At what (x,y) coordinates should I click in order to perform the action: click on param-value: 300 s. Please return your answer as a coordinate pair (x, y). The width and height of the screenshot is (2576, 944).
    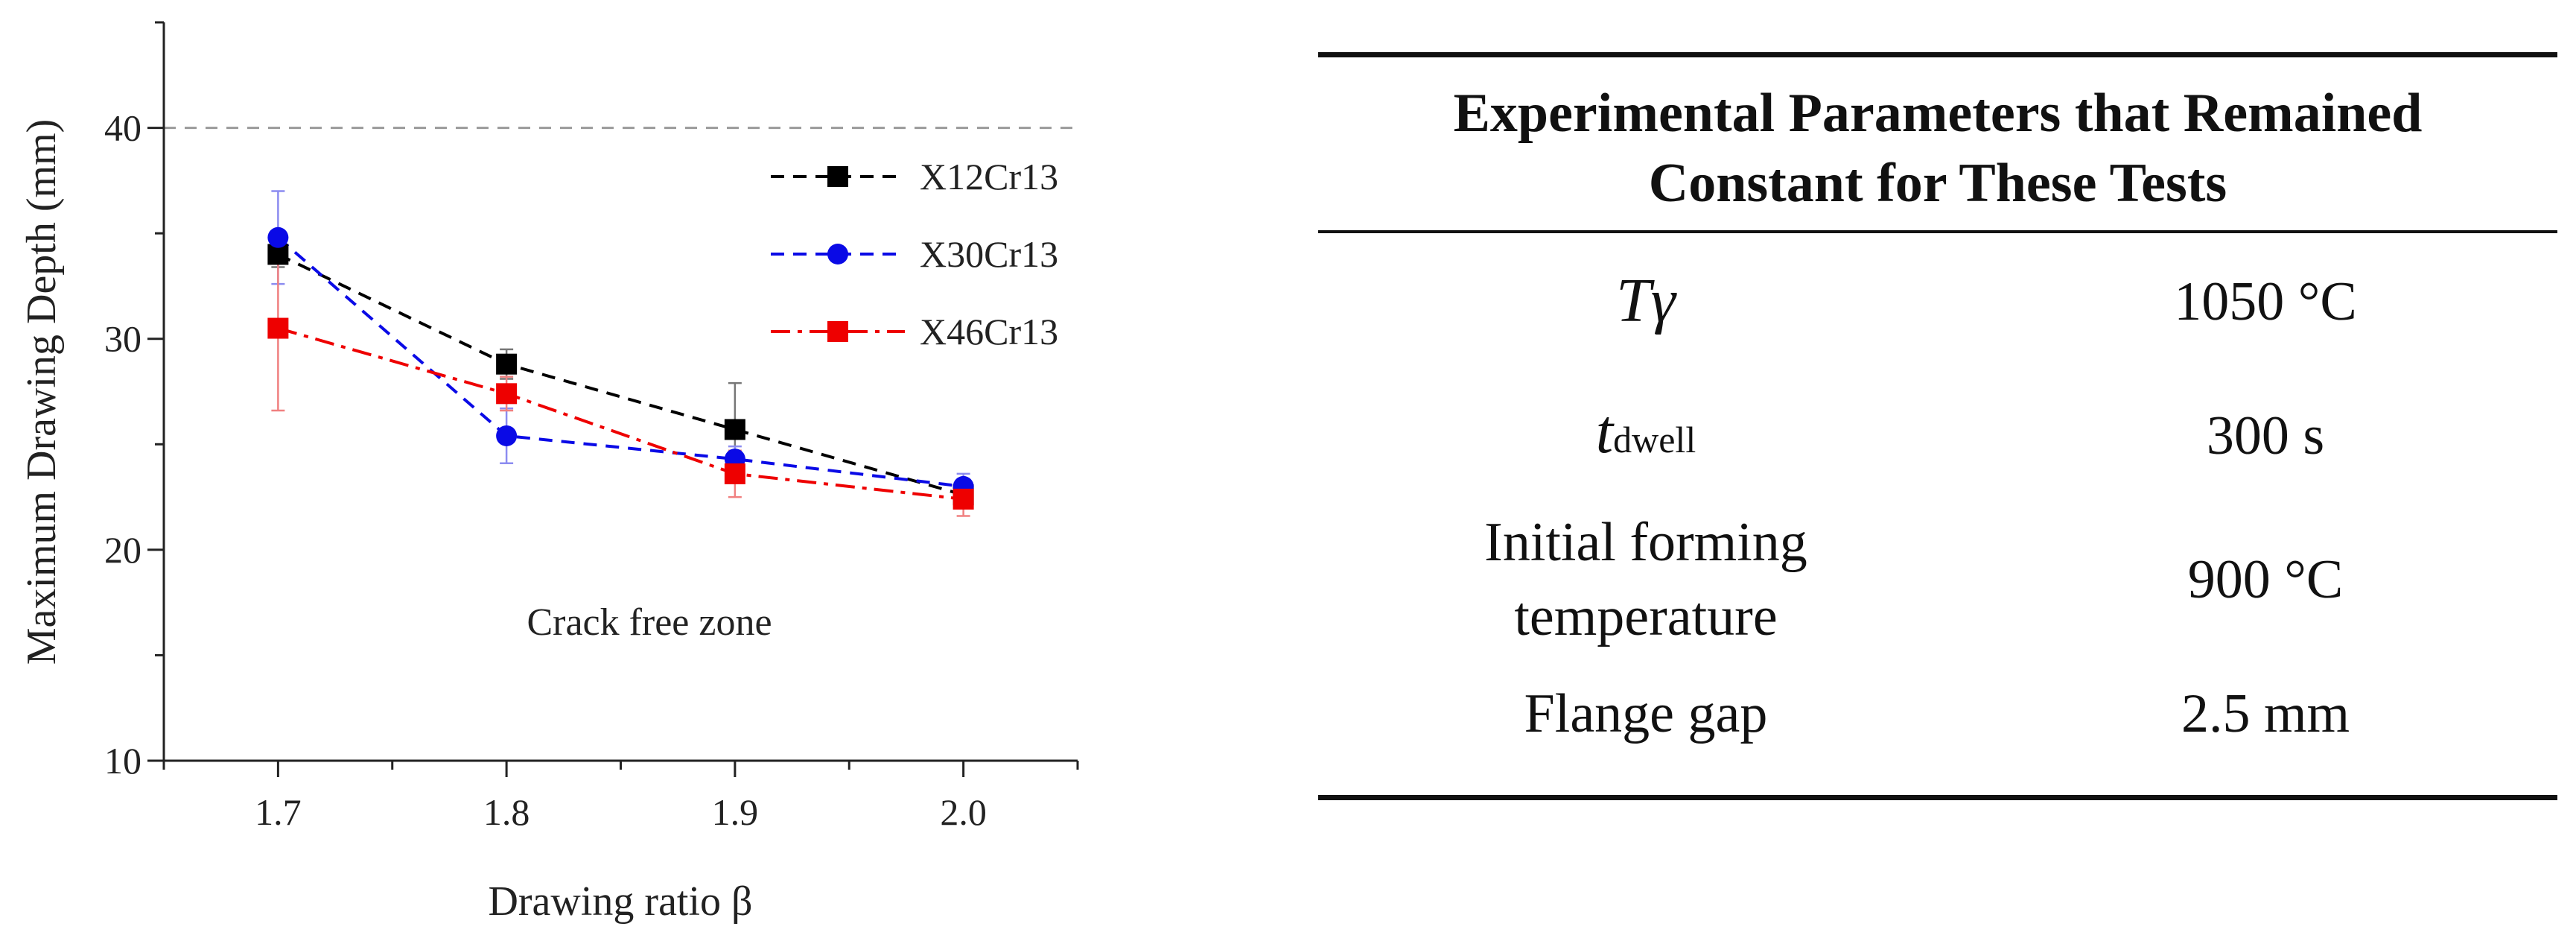
    Looking at the image, I should click on (2265, 435).